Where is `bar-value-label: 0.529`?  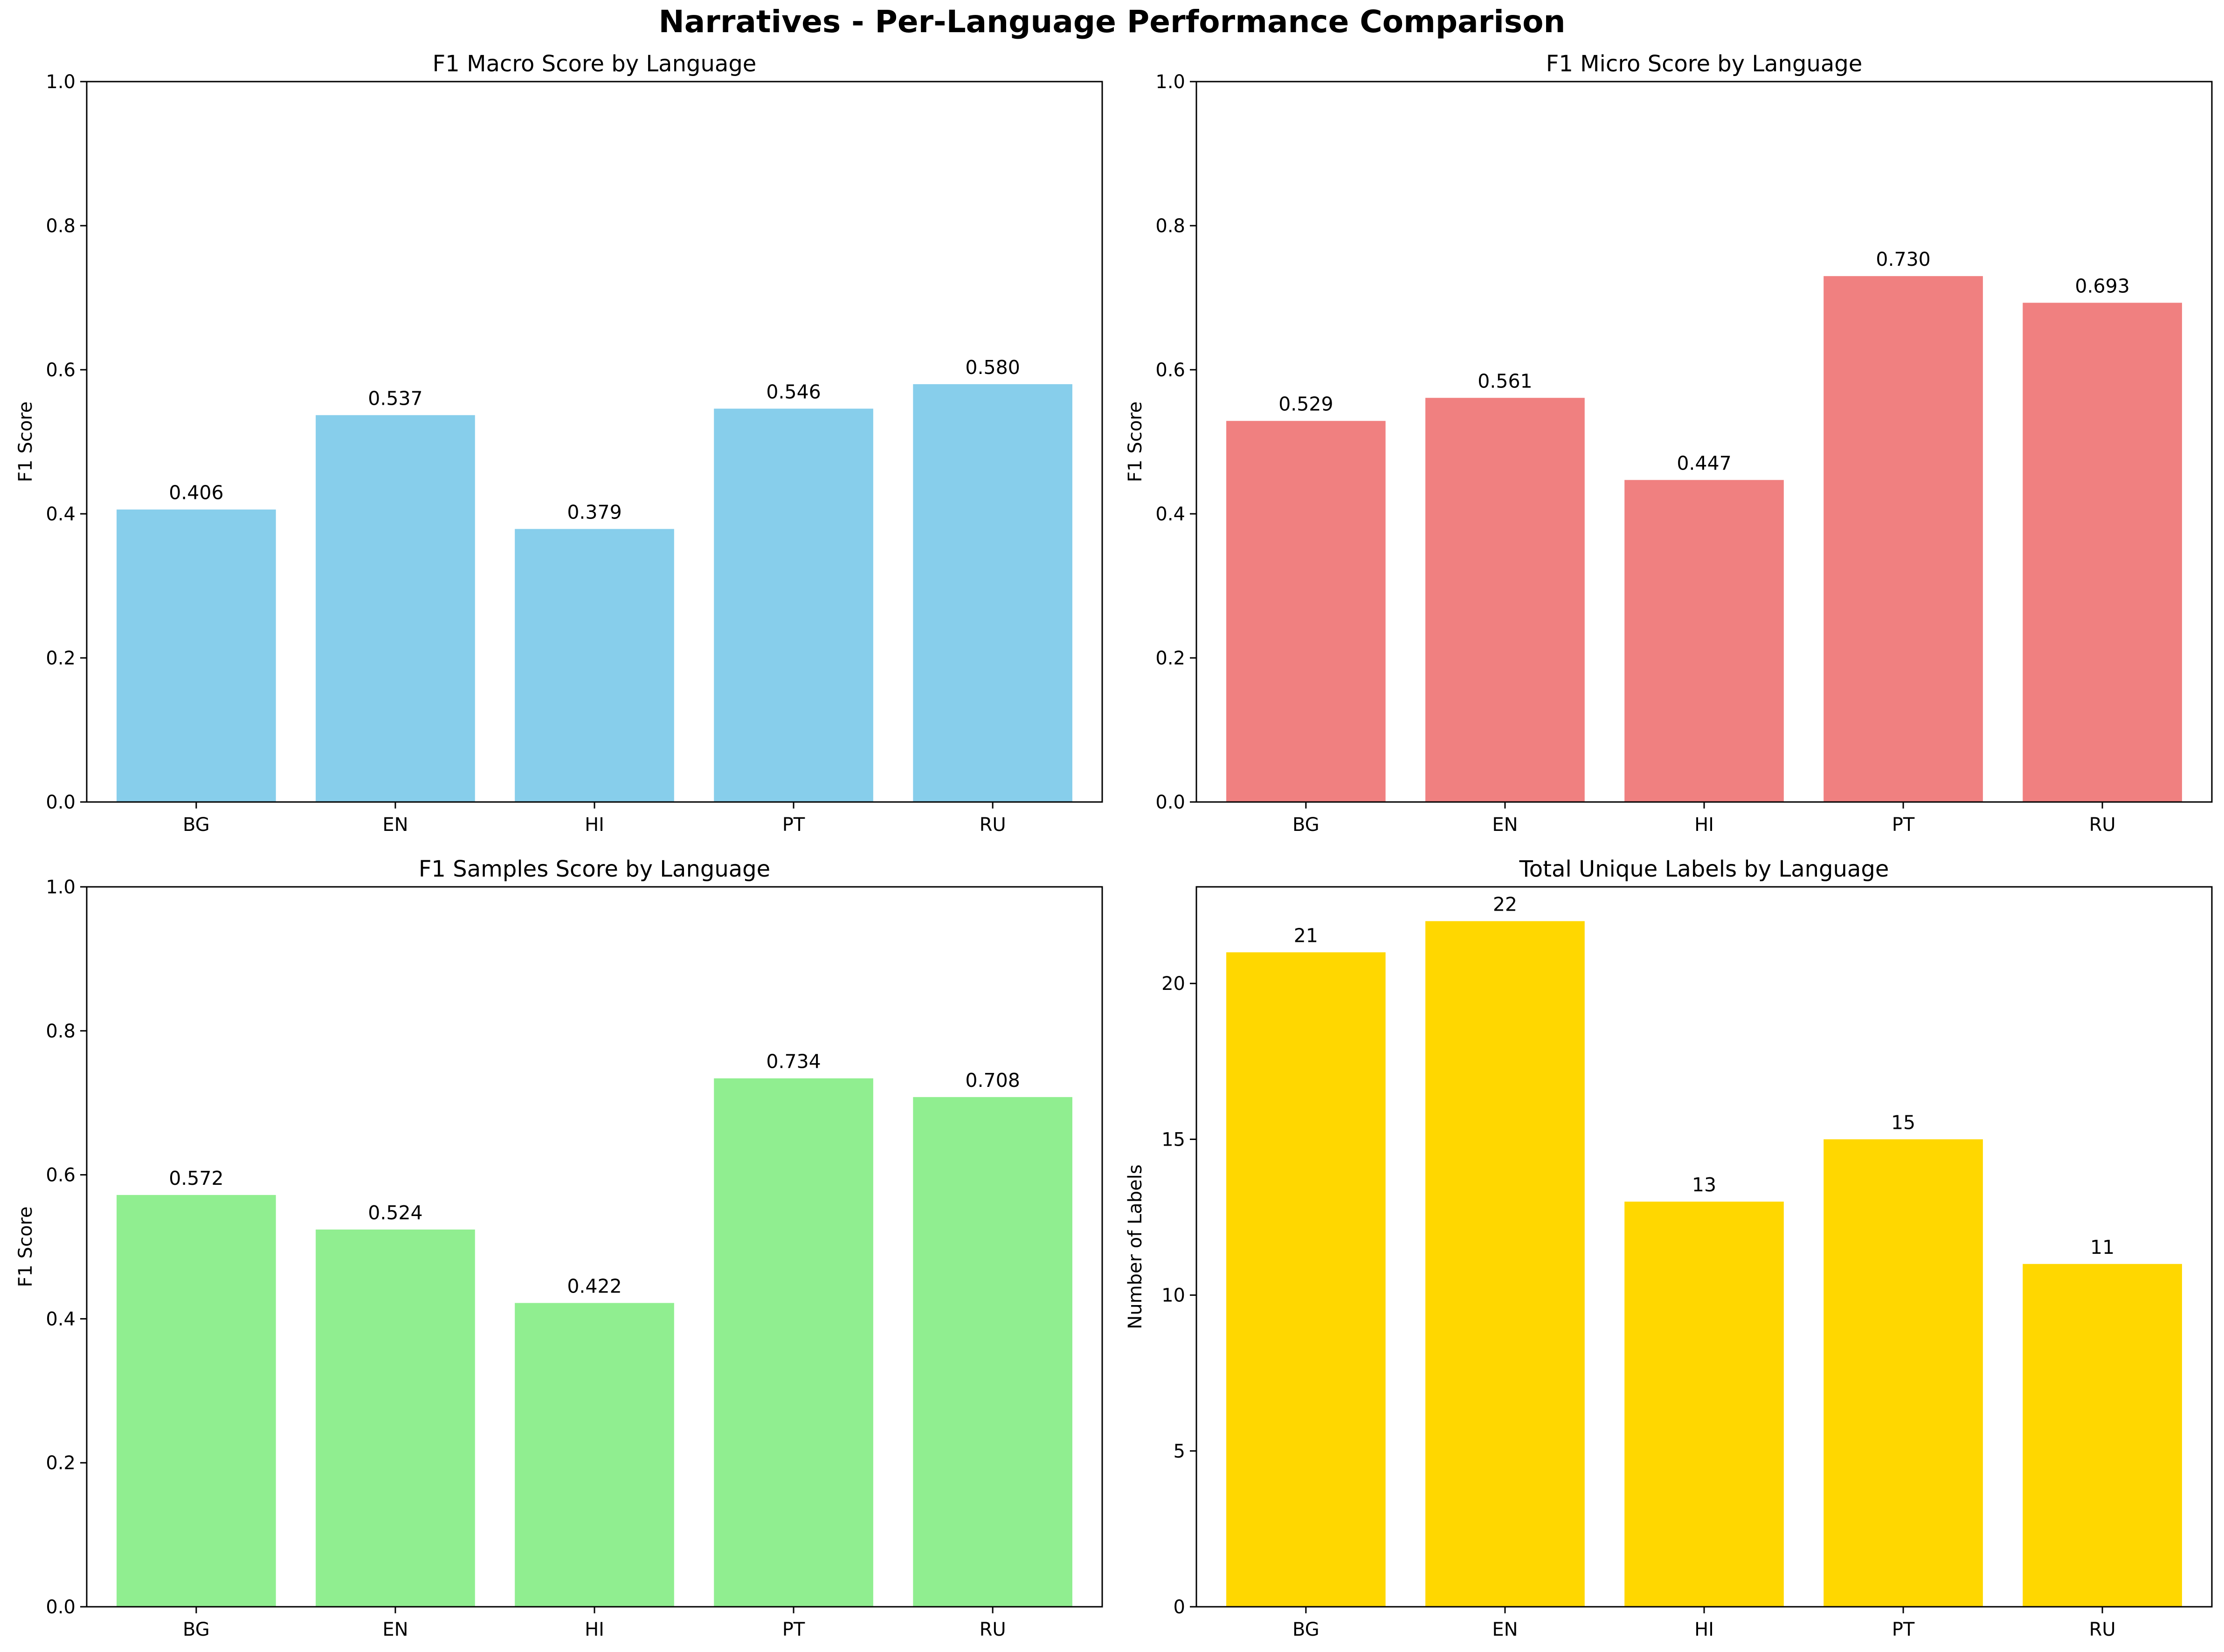 bar-value-label: 0.529 is located at coordinates (1305, 404).